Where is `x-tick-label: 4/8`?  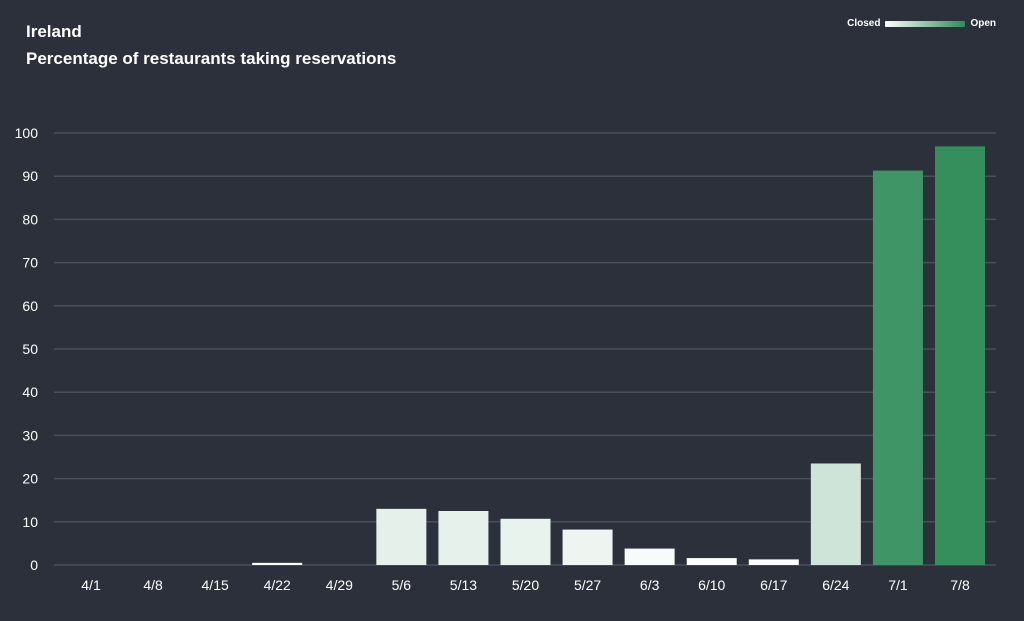 x-tick-label: 4/8 is located at coordinates (153, 585).